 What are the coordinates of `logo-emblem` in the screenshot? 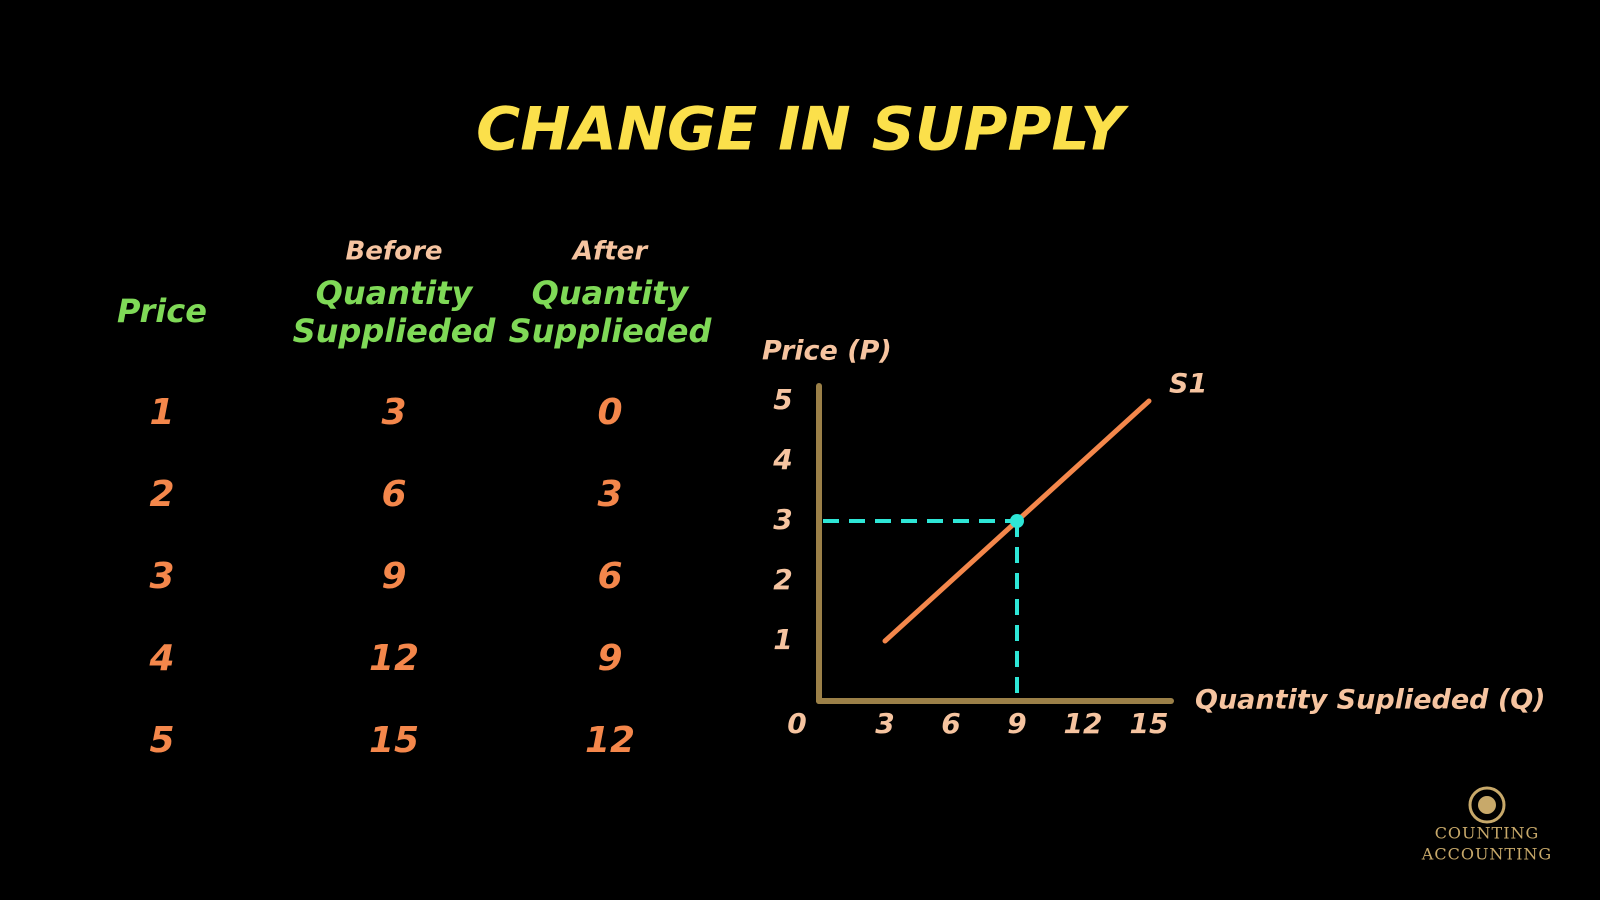 It's located at (1487, 805).